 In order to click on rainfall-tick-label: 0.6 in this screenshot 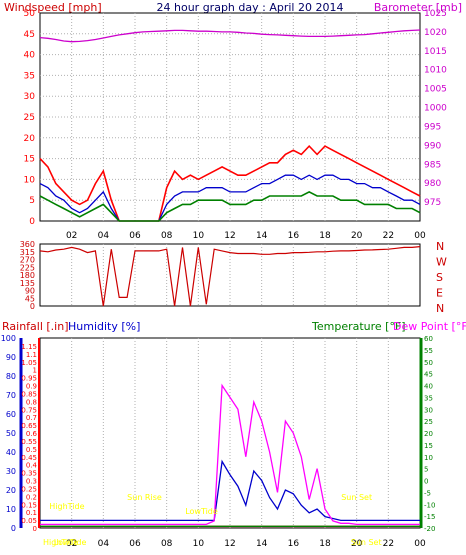, I will do `click(32, 434)`.